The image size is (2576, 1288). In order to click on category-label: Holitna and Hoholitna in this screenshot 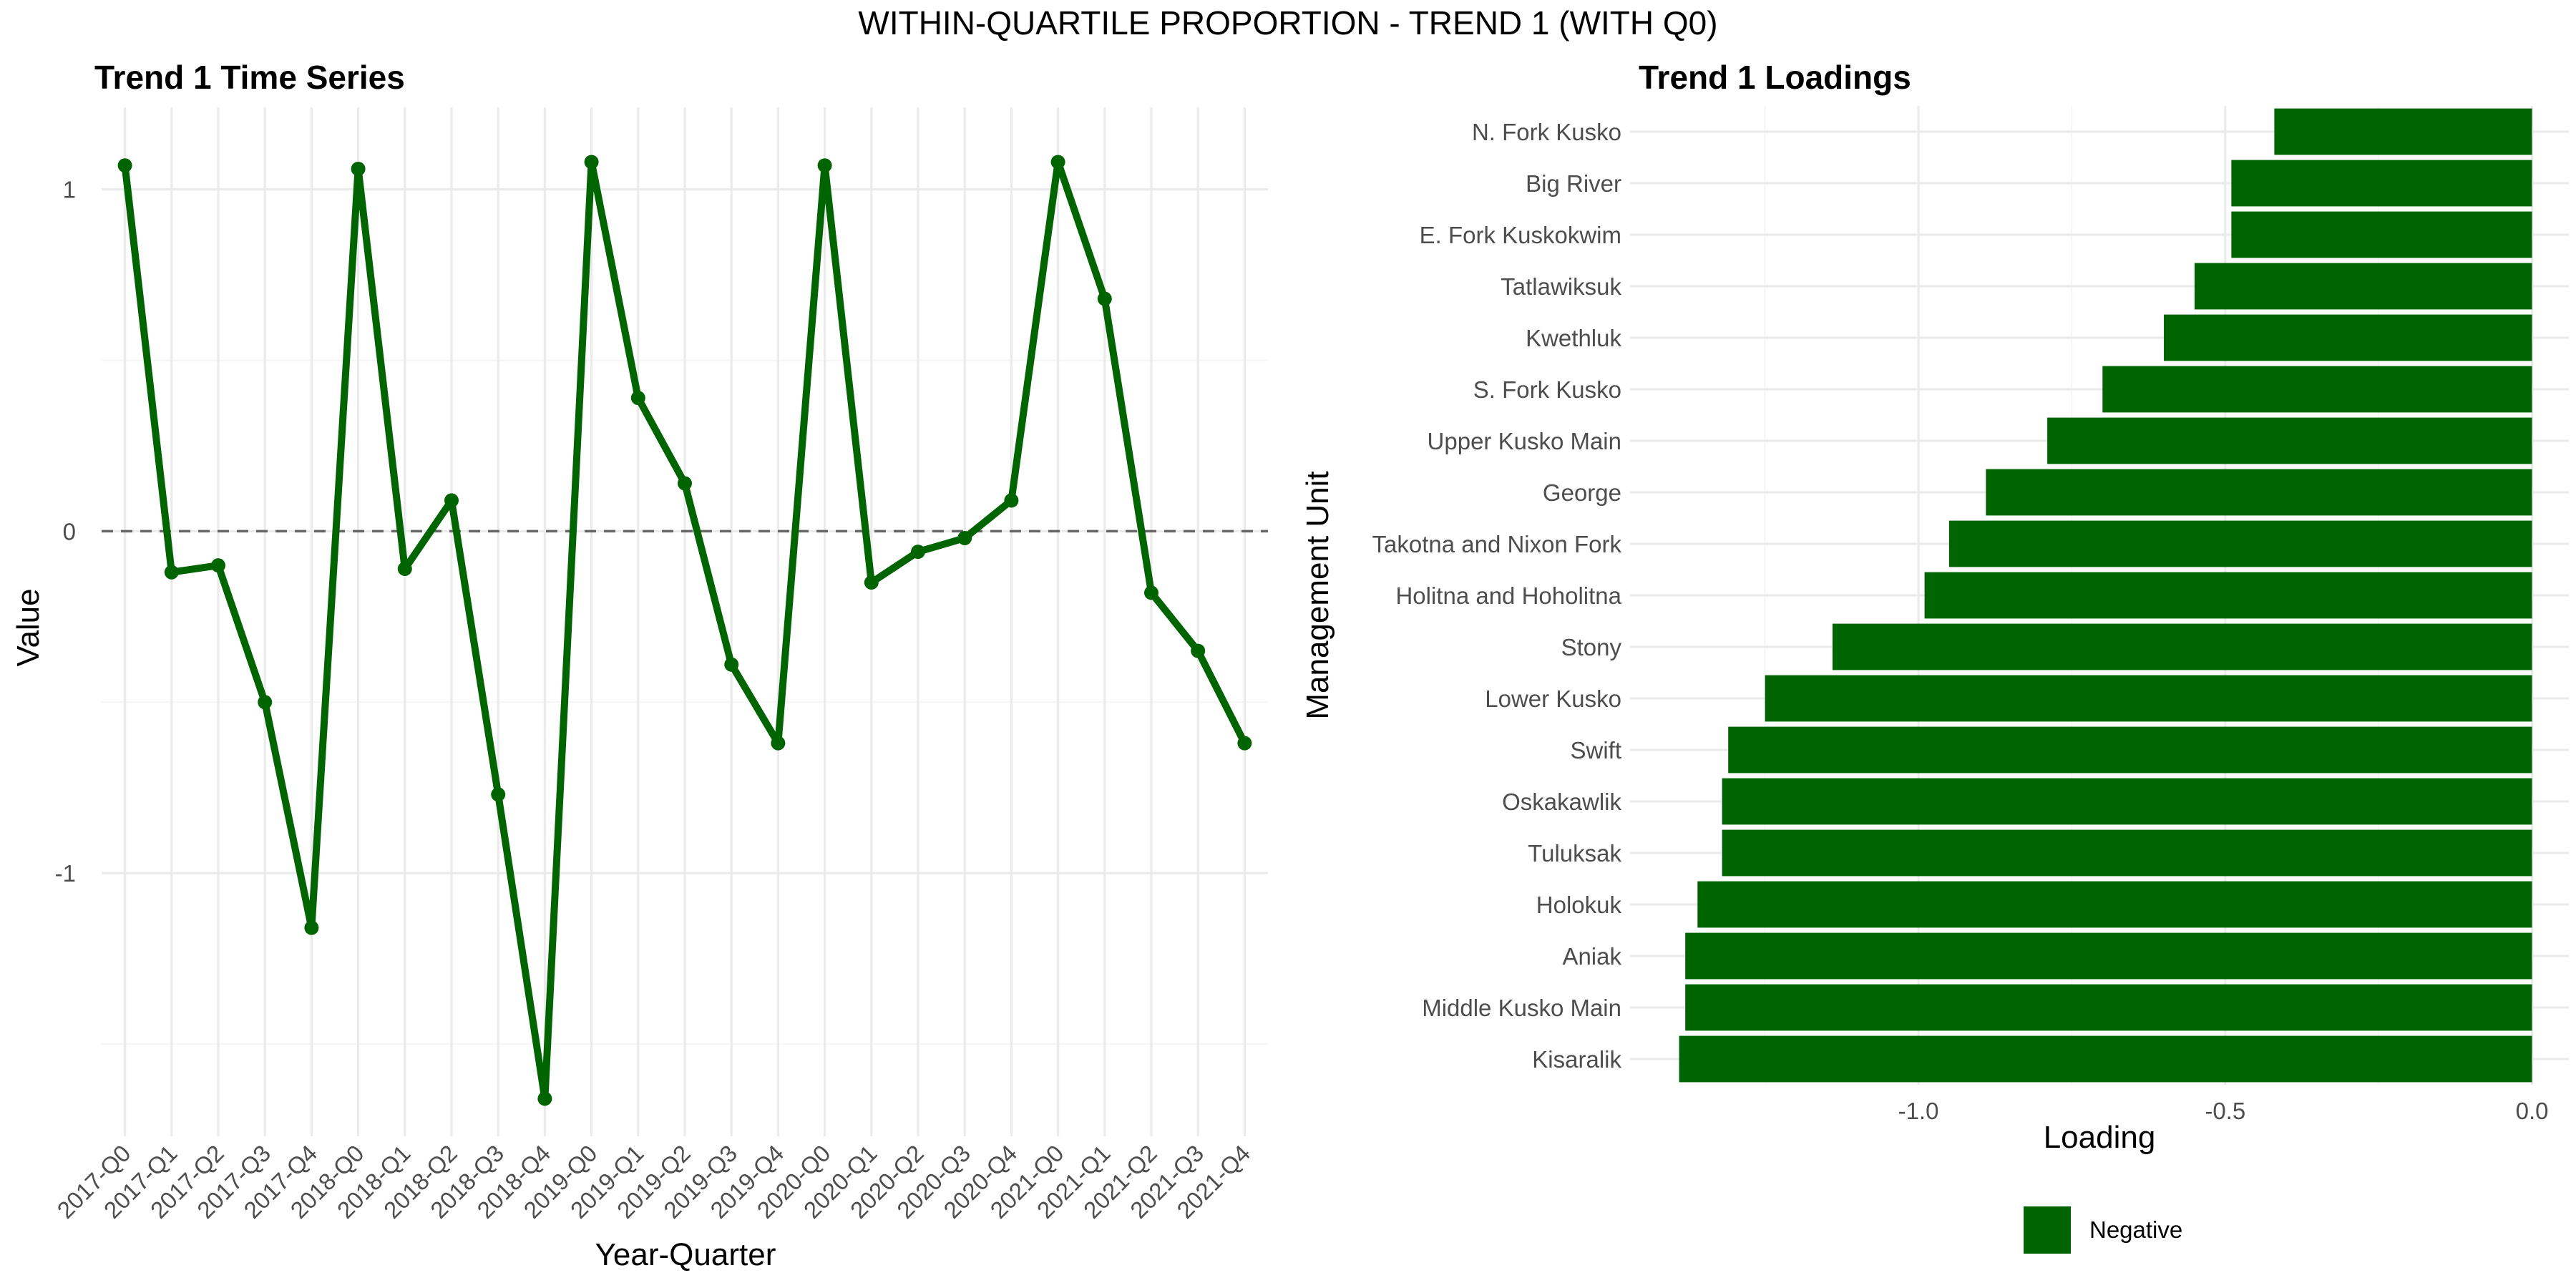, I will do `click(1508, 595)`.